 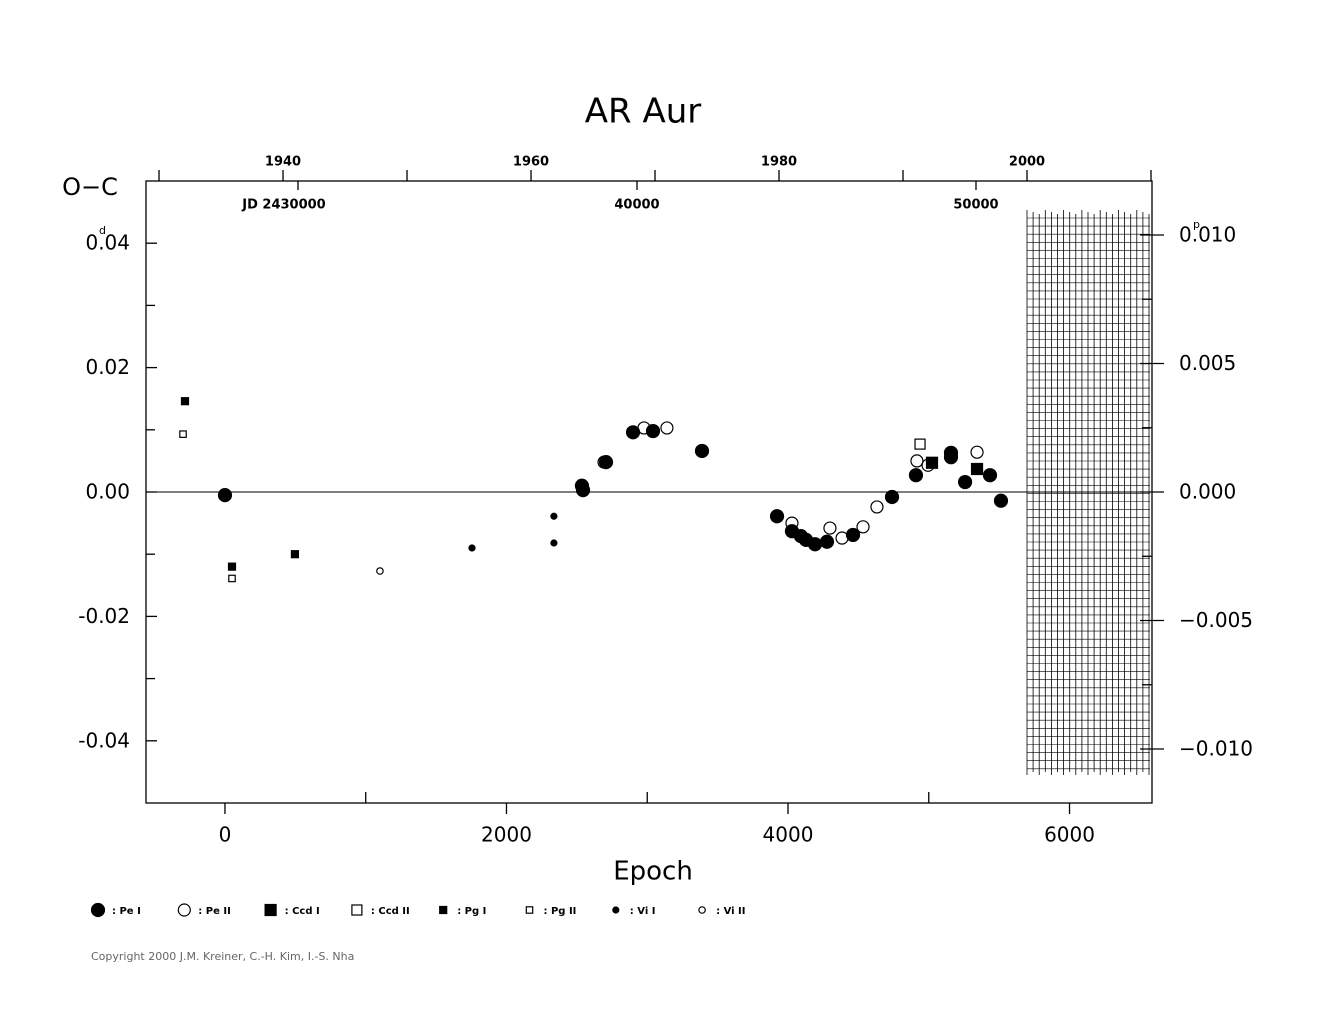 I want to click on year-tick-label: 1980, so click(x=779, y=162).